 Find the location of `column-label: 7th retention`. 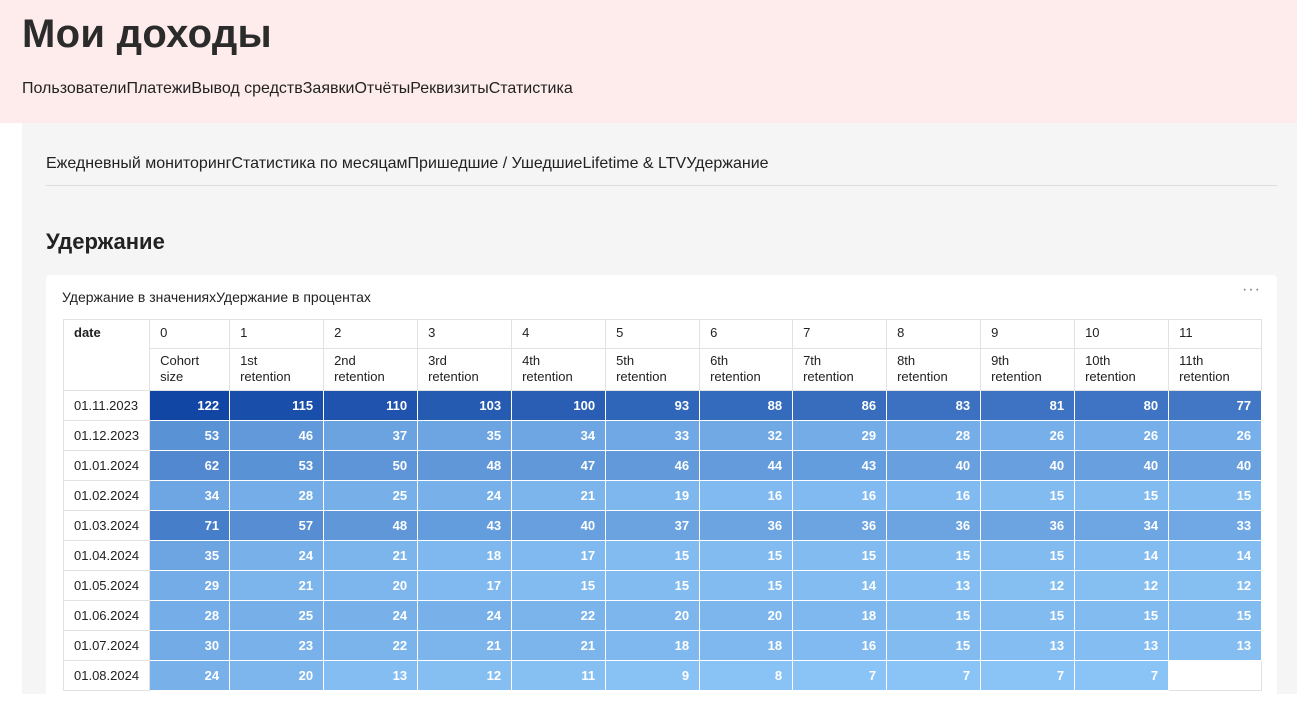

column-label: 7th retention is located at coordinates (840, 369).